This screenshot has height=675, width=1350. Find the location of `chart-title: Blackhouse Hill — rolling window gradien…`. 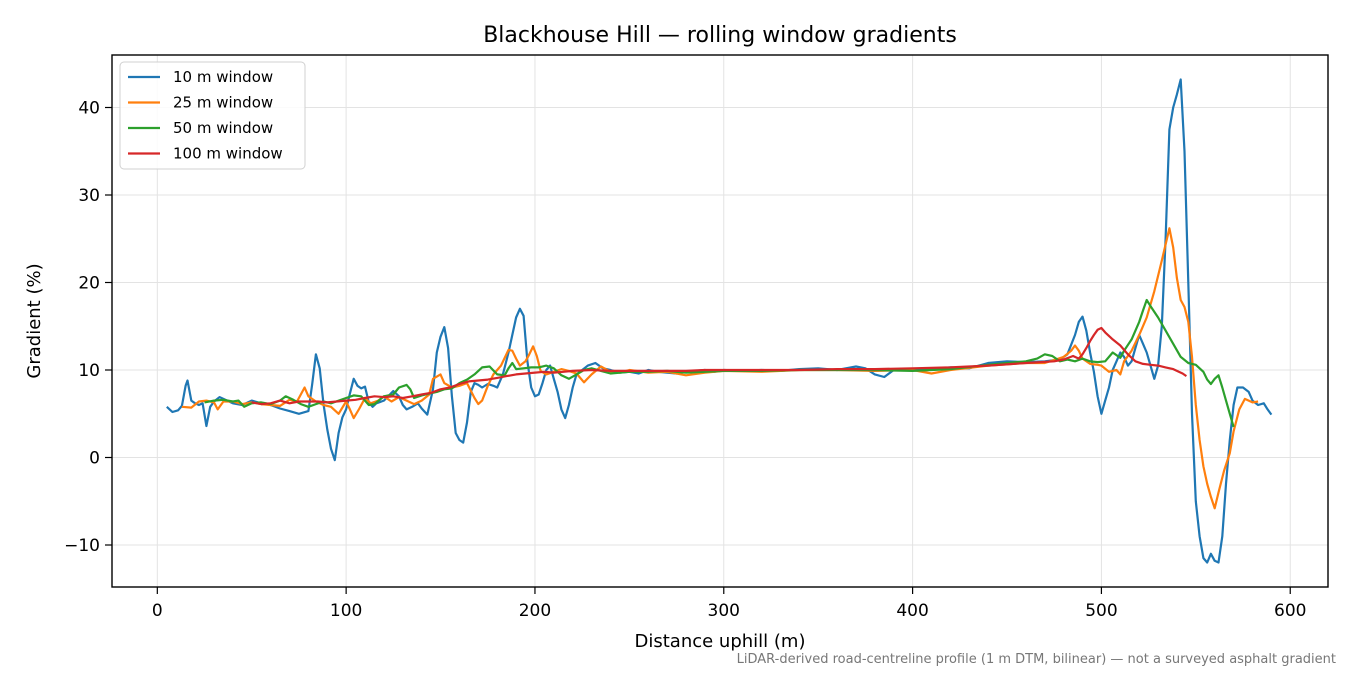

chart-title: Blackhouse Hill — rolling window gradien… is located at coordinates (720, 35).